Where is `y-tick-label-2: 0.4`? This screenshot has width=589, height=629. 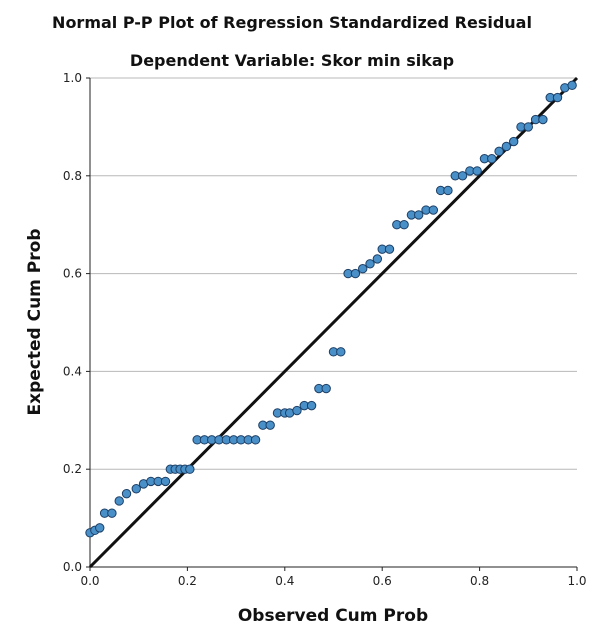
y-tick-label-2: 0.4 is located at coordinates (72, 371).